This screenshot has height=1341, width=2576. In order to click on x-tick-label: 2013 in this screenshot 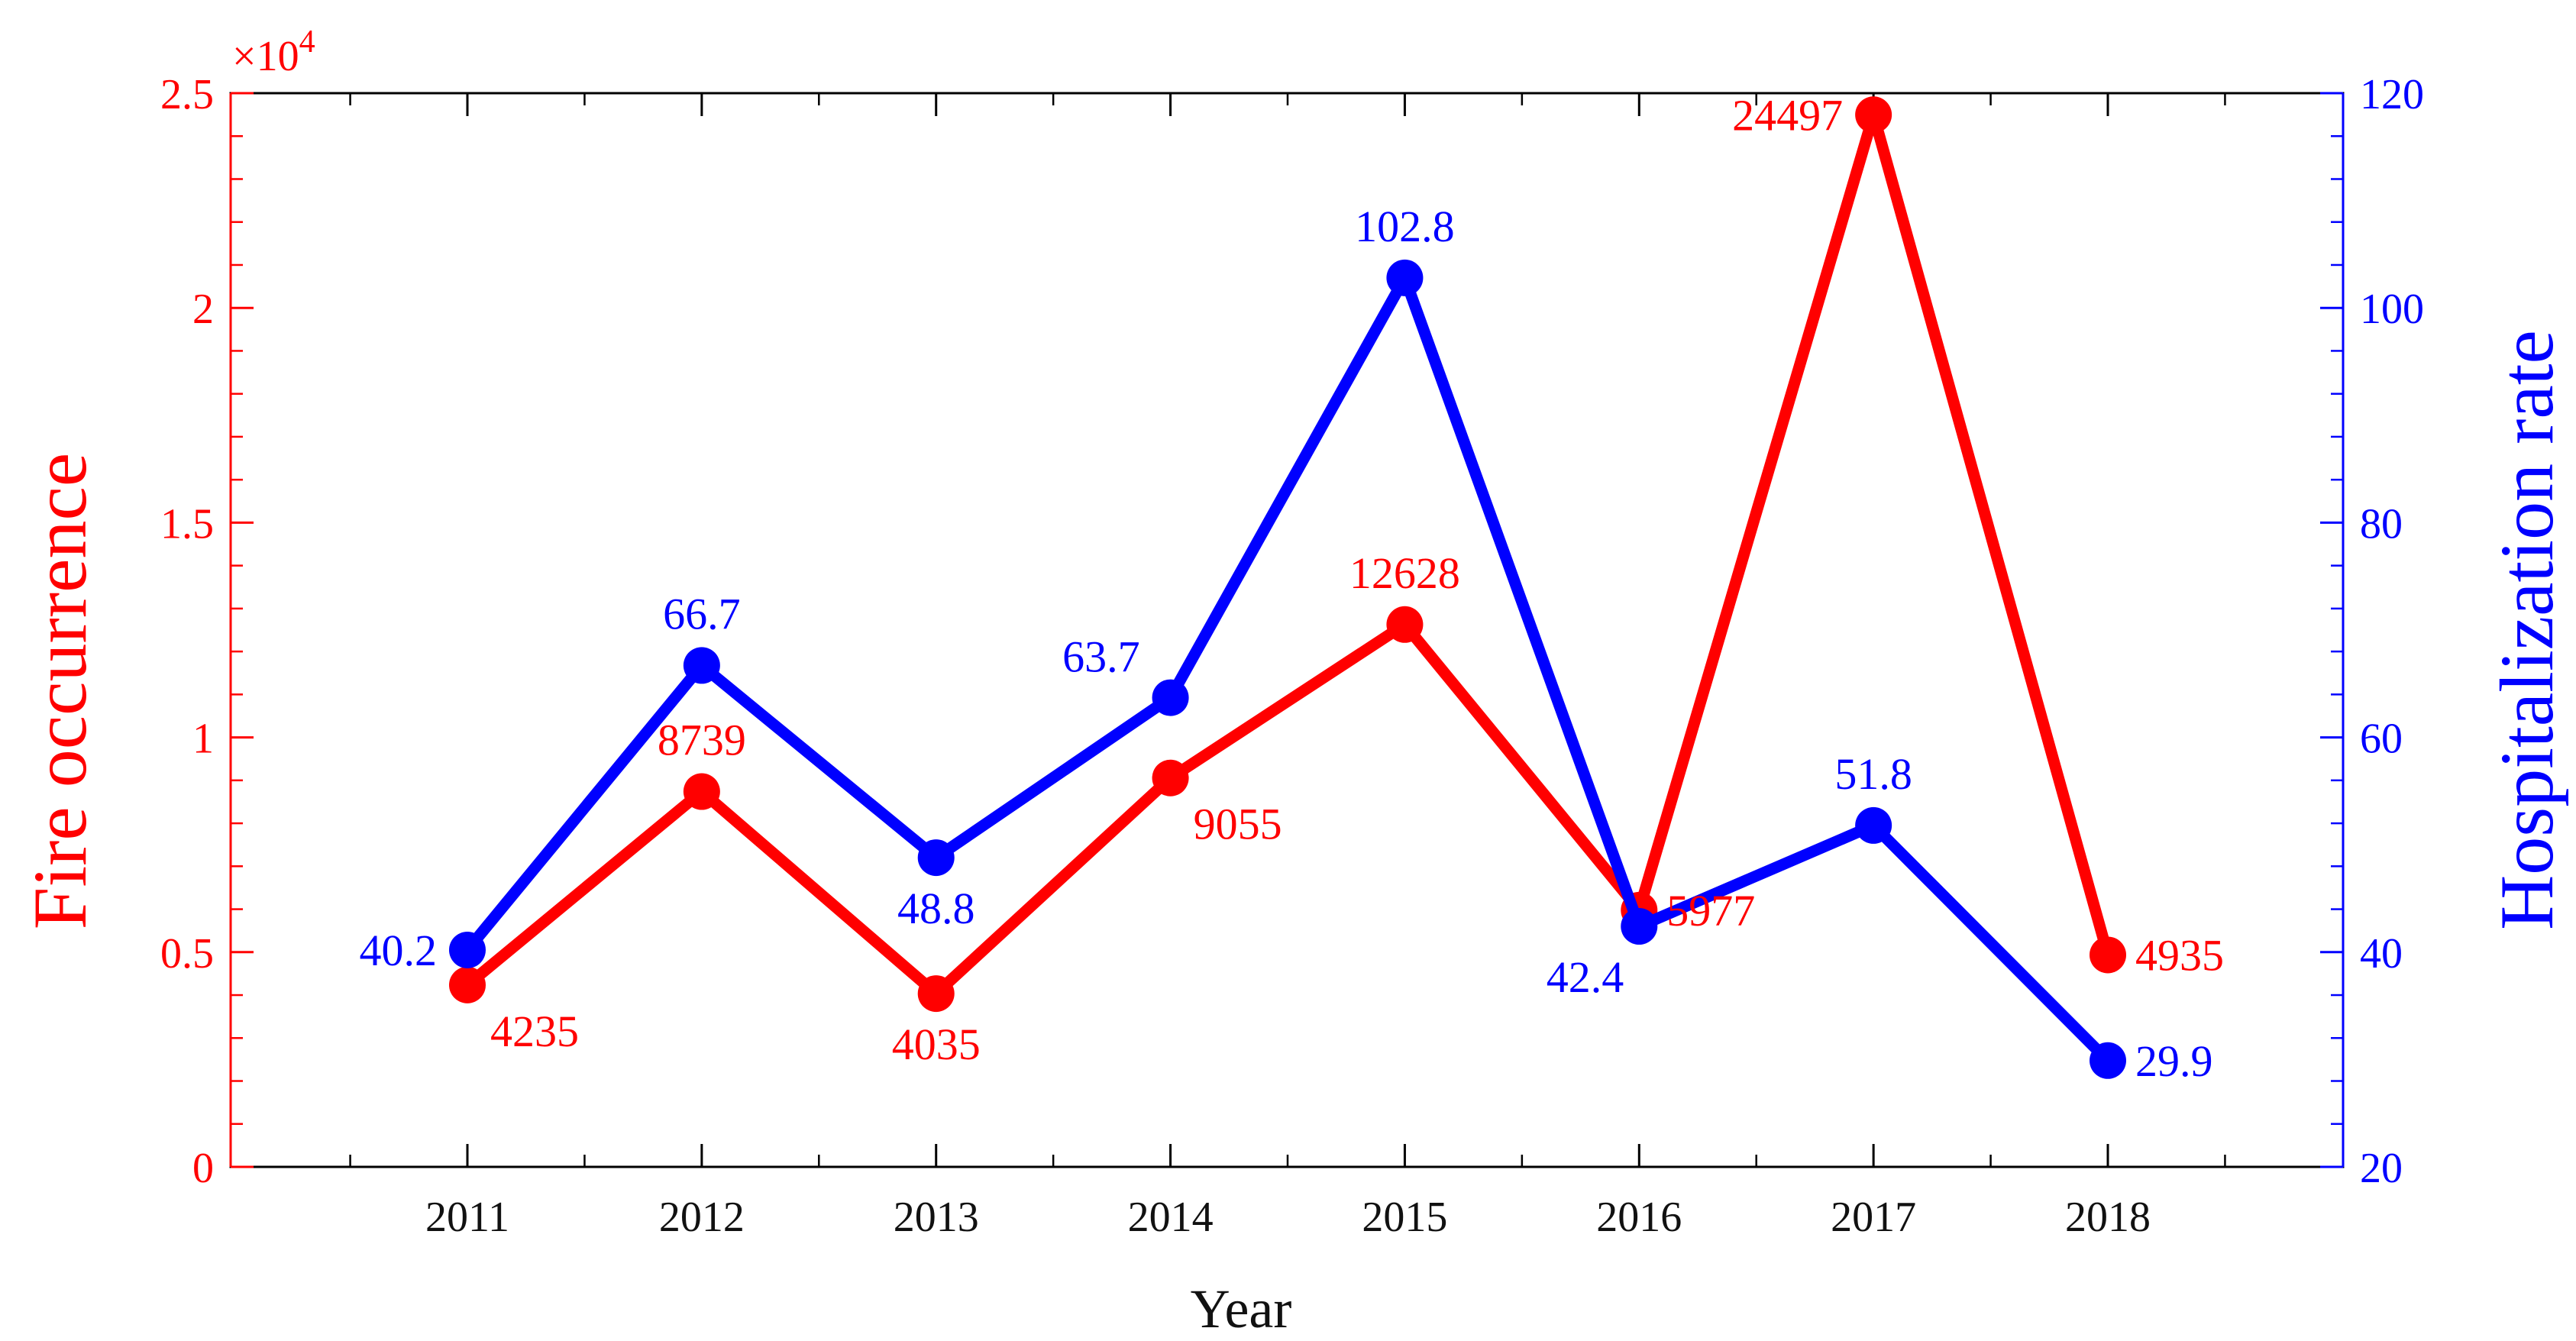, I will do `click(936, 1217)`.